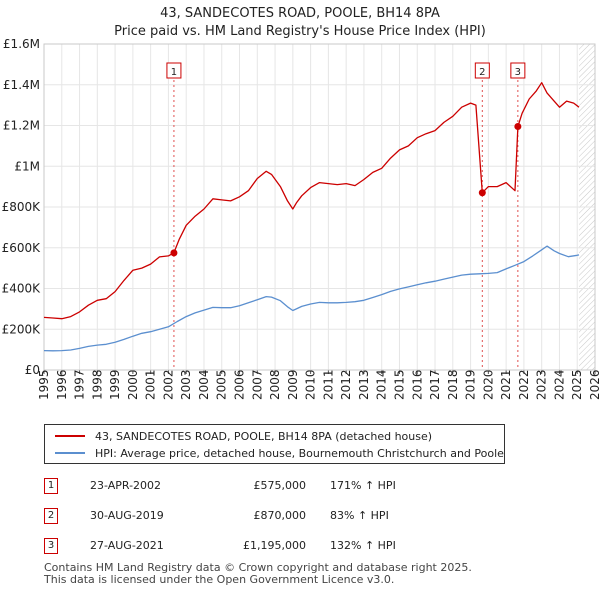 This screenshot has height=590, width=600. Describe the element at coordinates (524, 384) in the screenshot. I see `x-tick-label: 2022` at that location.